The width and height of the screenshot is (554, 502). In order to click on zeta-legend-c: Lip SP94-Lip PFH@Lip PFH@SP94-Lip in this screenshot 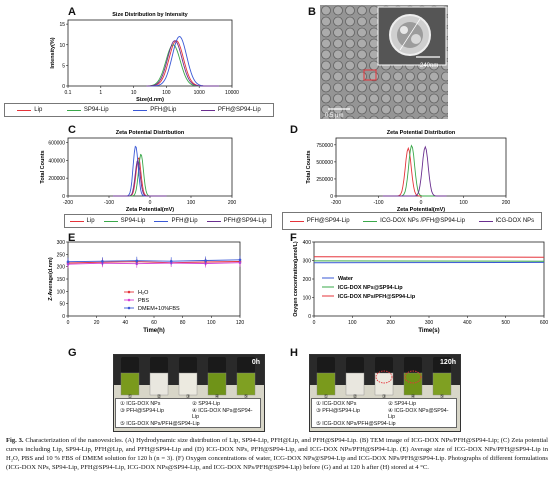, I will do `click(168, 221)`.